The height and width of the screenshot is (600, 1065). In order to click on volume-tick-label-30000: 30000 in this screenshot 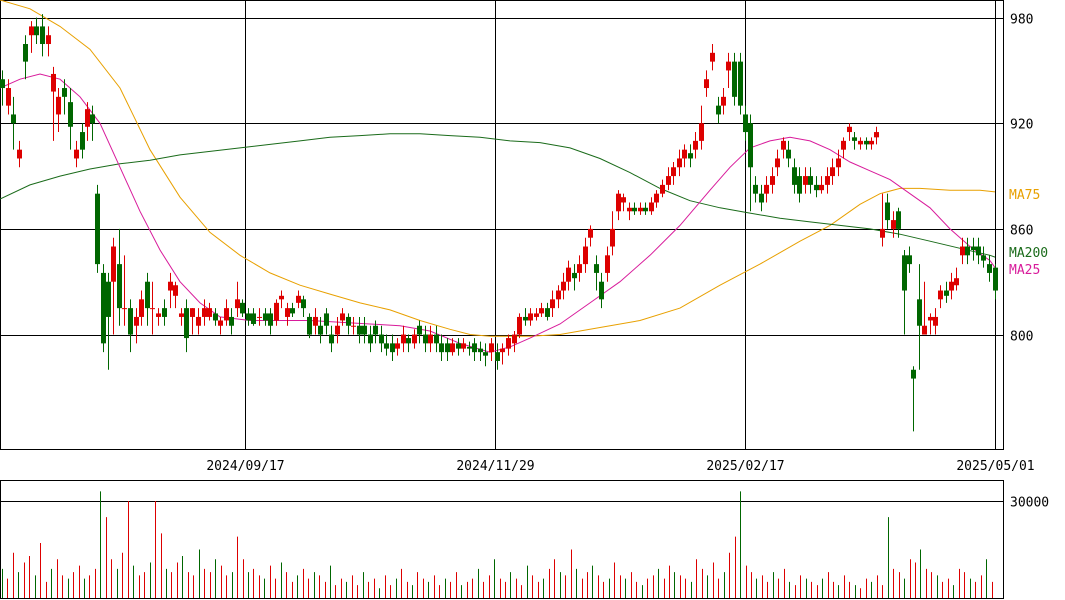, I will do `click(1029, 503)`.